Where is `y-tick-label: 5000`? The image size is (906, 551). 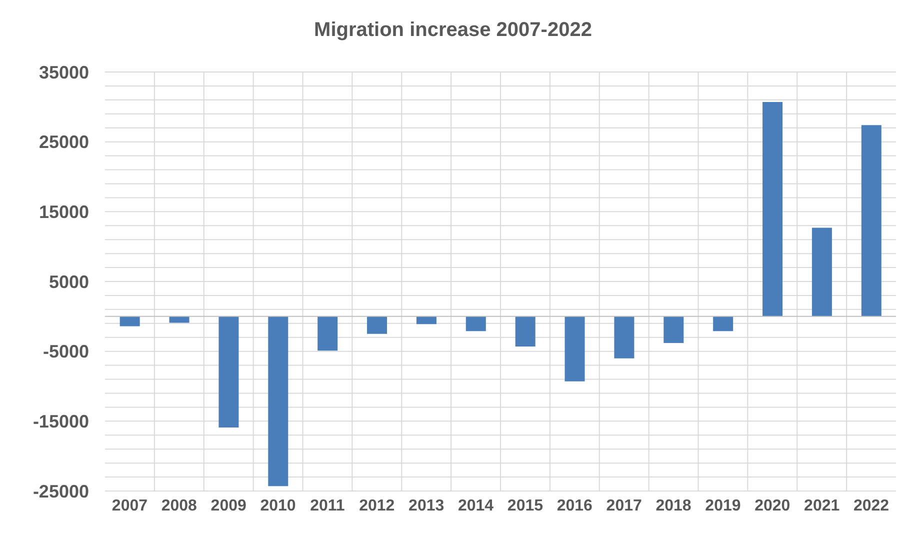 y-tick-label: 5000 is located at coordinates (68, 282).